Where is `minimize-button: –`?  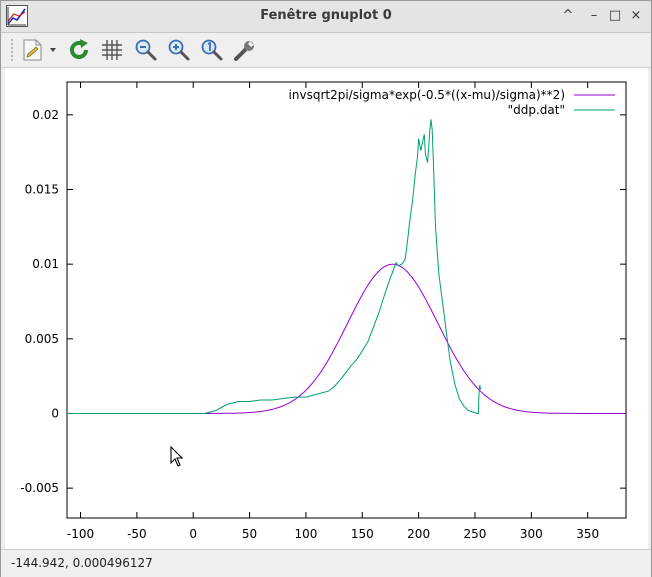 minimize-button: – is located at coordinates (594, 16).